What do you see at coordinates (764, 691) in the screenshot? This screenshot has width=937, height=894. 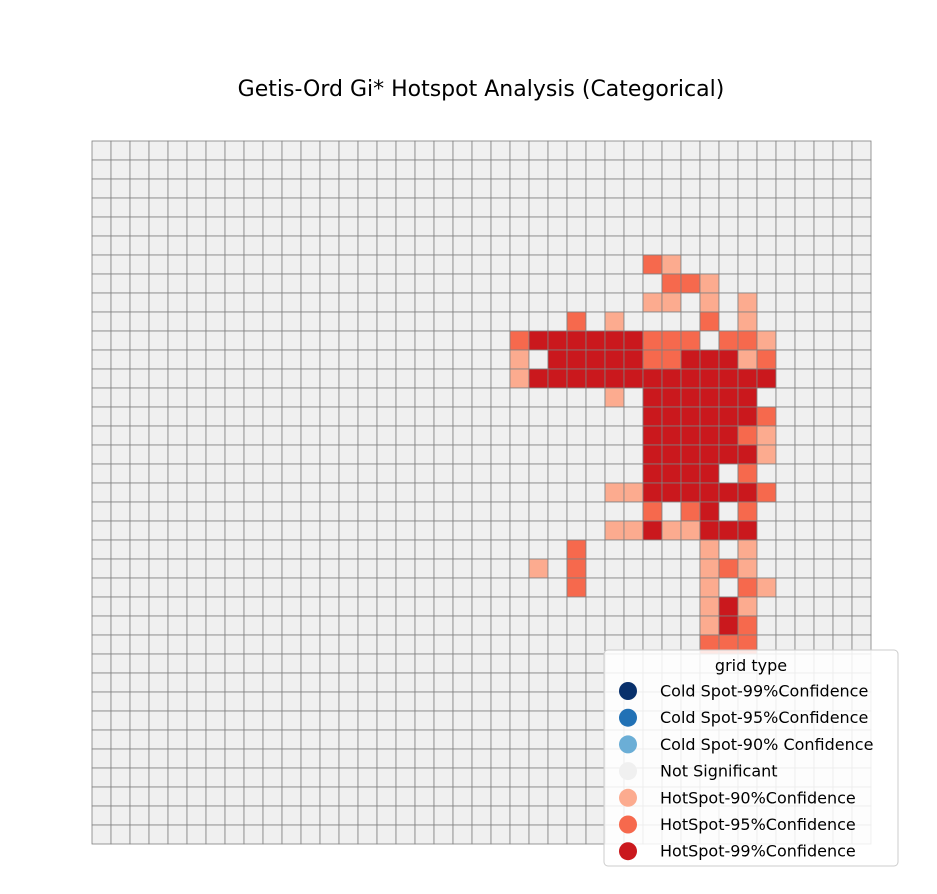 I see `legend-label-c99: Cold Spot-99%Confidence` at bounding box center [764, 691].